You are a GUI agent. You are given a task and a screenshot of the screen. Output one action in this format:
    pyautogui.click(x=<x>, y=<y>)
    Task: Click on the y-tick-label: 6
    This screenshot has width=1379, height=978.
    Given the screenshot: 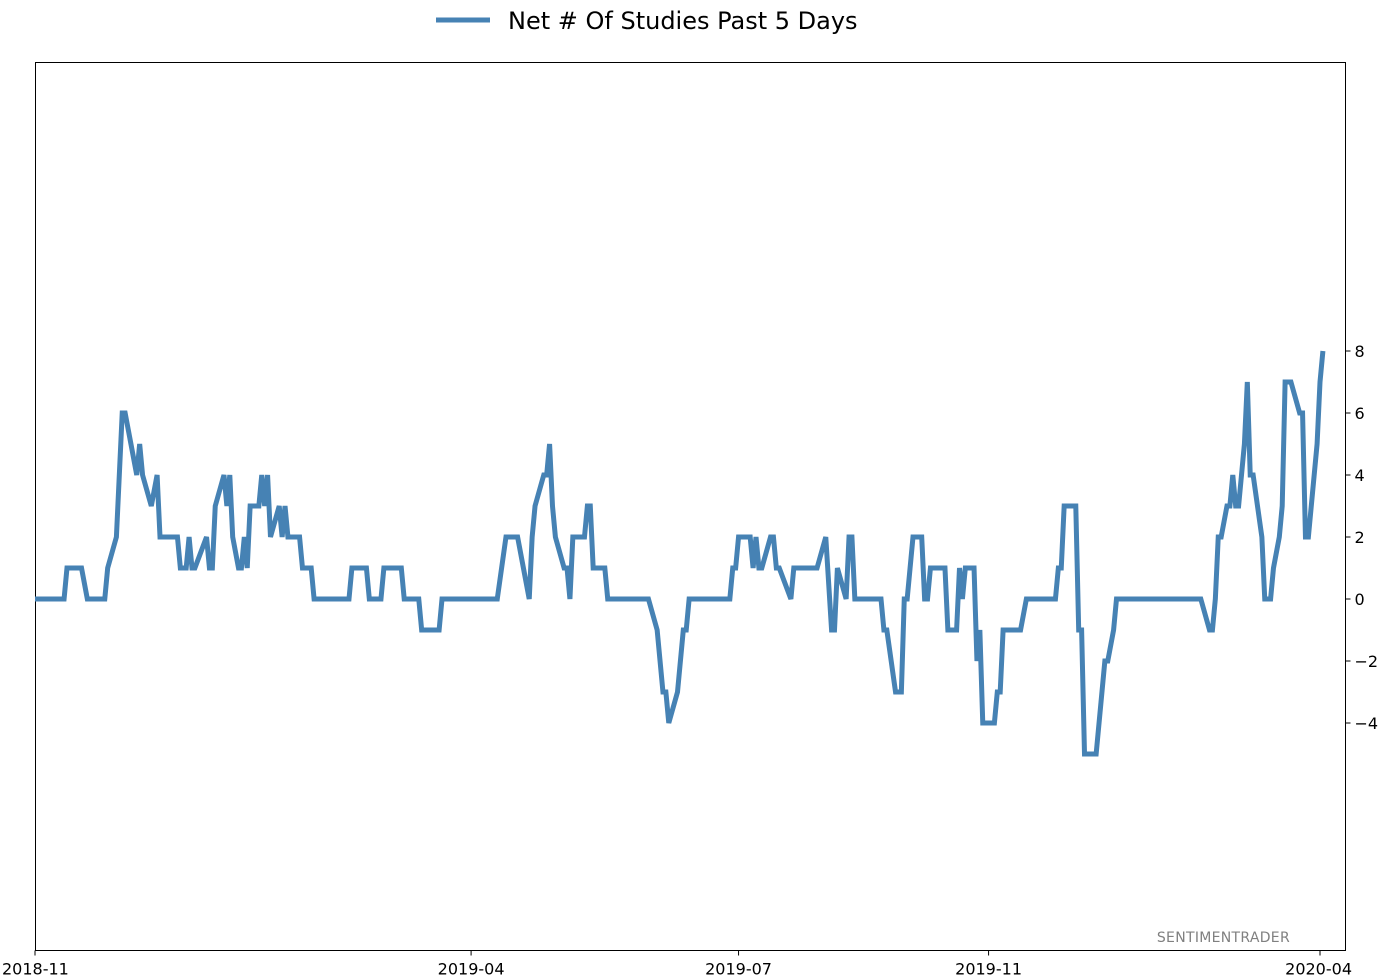 What is the action you would take?
    pyautogui.click(x=1360, y=413)
    